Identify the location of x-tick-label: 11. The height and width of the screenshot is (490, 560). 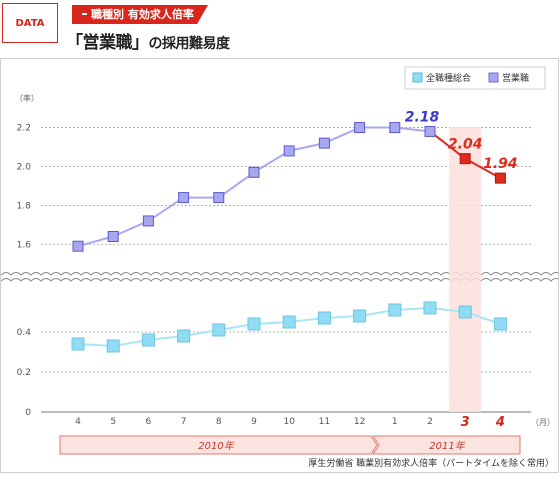
(324, 422).